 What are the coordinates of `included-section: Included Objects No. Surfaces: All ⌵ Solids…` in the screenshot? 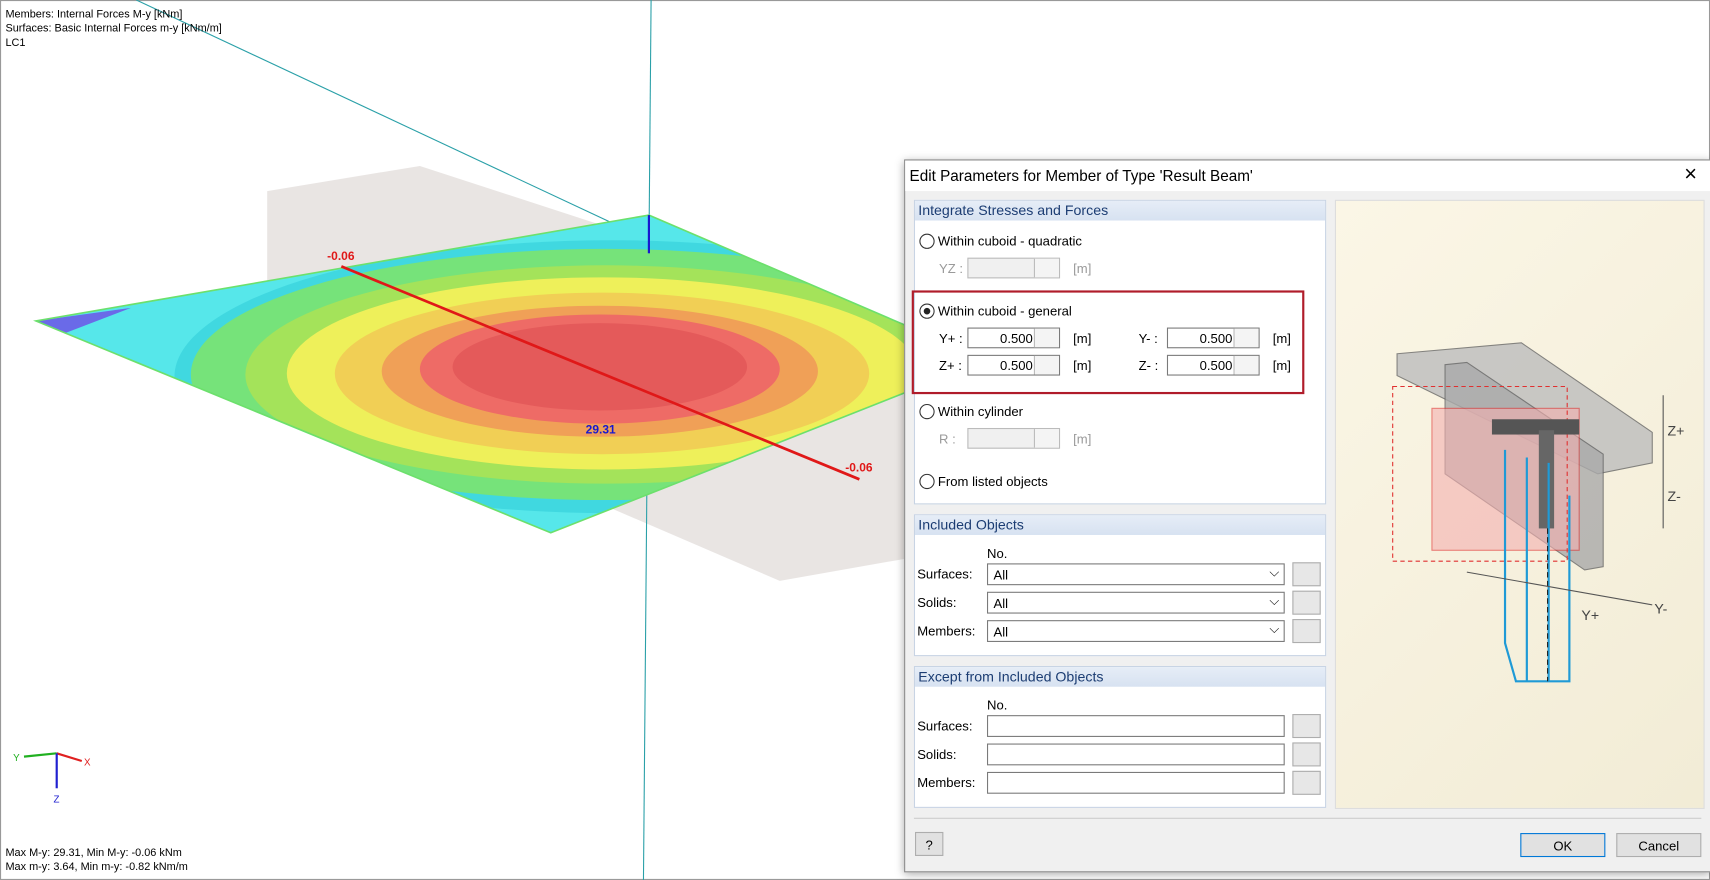 It's located at (1120, 585).